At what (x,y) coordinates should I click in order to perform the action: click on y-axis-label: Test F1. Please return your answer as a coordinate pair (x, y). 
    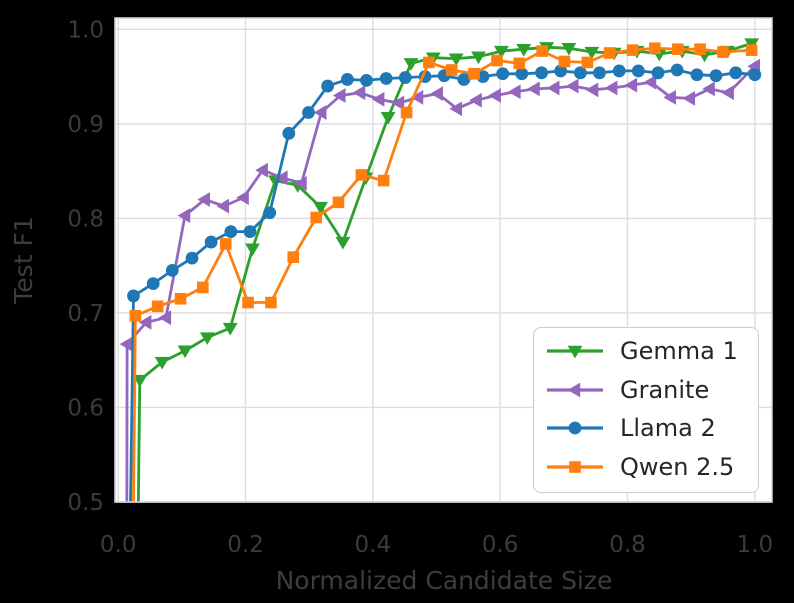
    Looking at the image, I should click on (23, 260).